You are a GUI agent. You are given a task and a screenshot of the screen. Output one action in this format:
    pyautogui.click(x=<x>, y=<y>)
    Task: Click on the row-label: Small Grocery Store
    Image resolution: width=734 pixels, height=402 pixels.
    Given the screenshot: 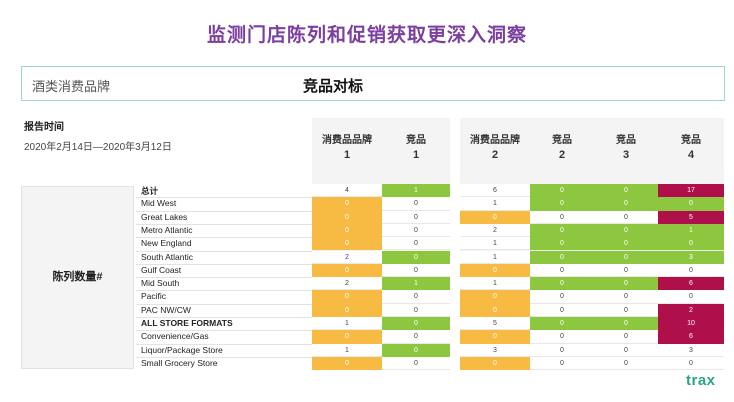 What is the action you would take?
    pyautogui.click(x=179, y=362)
    